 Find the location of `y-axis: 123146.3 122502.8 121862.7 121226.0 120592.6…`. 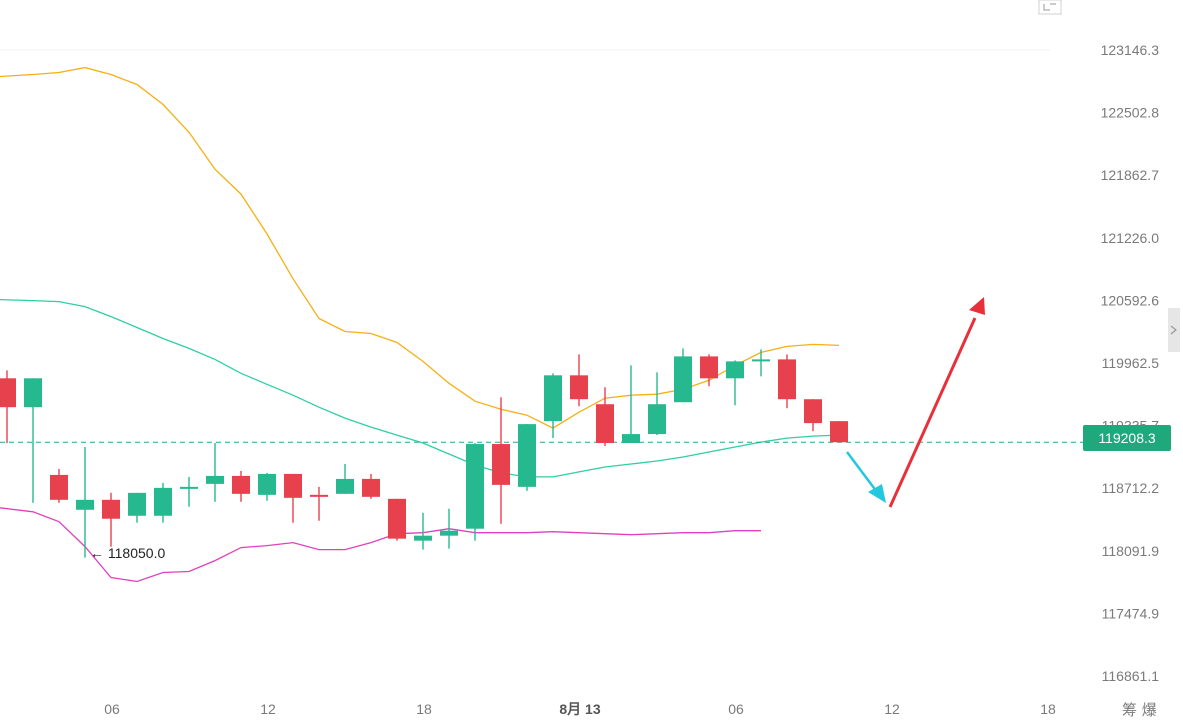

y-axis: 123146.3 122502.8 121862.7 121226.0 120592.6… is located at coordinates (1130, 363).